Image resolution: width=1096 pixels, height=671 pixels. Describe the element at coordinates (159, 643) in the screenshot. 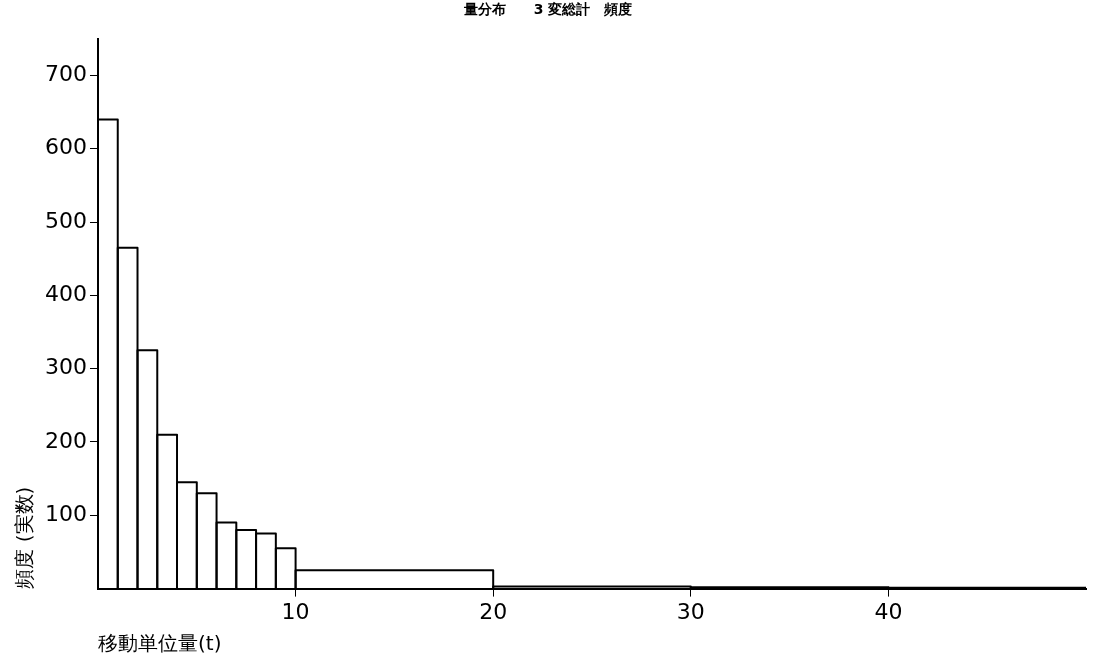

I see `x-axis-title: 移動単位量(t)` at that location.